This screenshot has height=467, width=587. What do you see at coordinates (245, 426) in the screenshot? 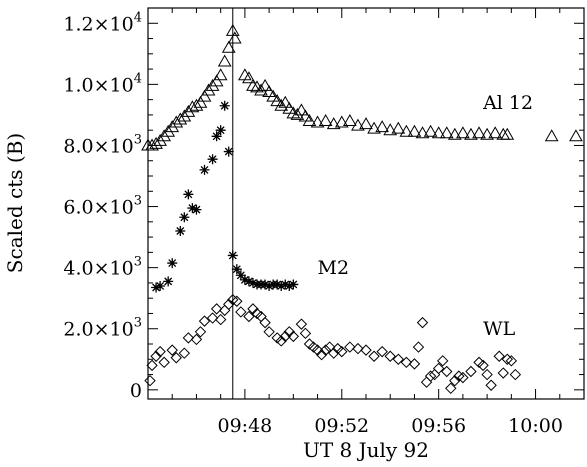
I see `x-tick-label: 09:48` at bounding box center [245, 426].